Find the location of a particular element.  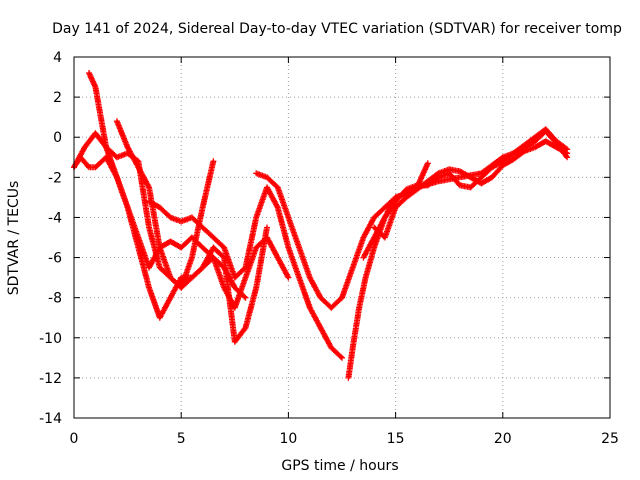

x-tick-label: 20 is located at coordinates (503, 439).